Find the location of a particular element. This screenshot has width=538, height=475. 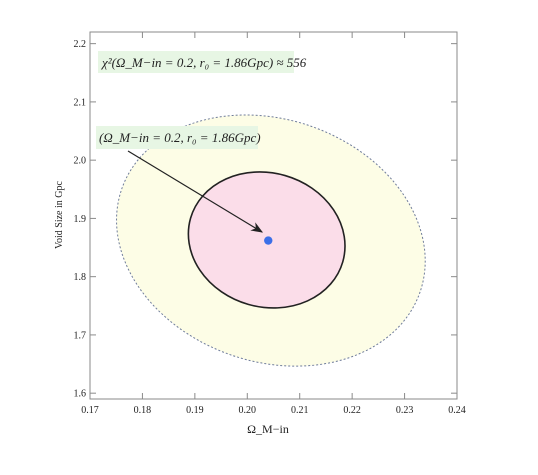

point-label: (Ω_M−in = 0.2, r₀ = 1.86Gpc) is located at coordinates (180, 137).